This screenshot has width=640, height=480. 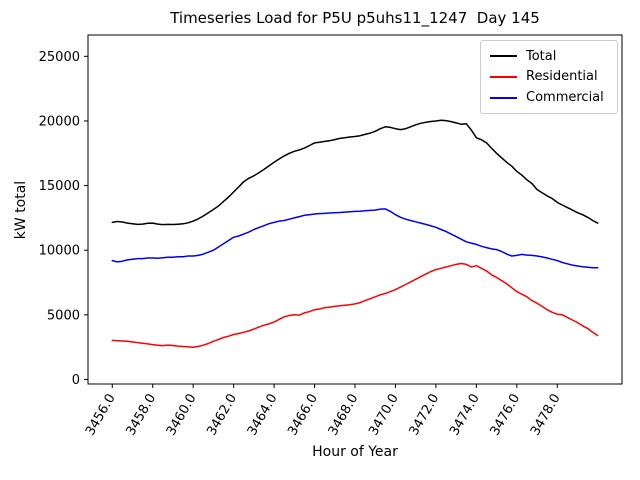 I want to click on x-tick-label: 3472.0, so click(x=425, y=415).